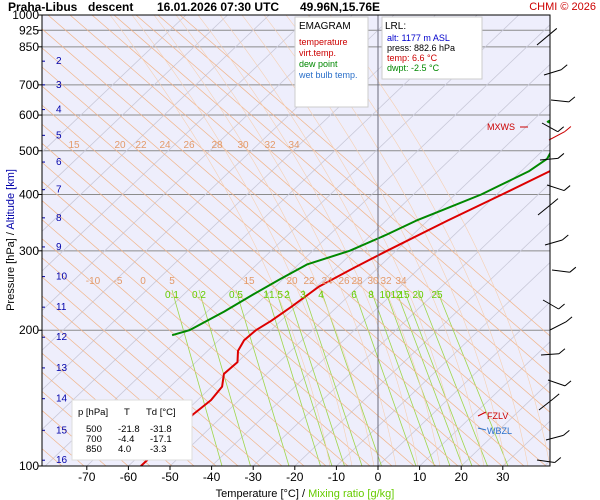 This screenshot has height=500, width=600. Describe the element at coordinates (29, 466) in the screenshot. I see `pressure-tick-label: 100` at that location.